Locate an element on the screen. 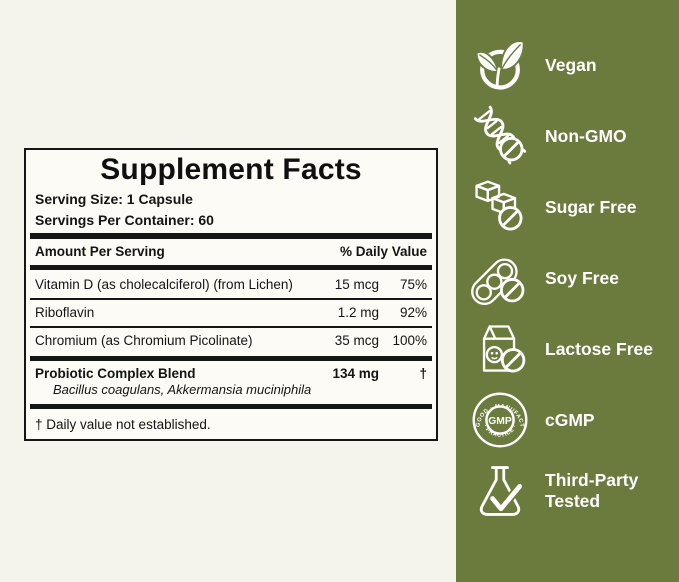 The height and width of the screenshot is (582, 679). soy-free-icon is located at coordinates (500, 278).